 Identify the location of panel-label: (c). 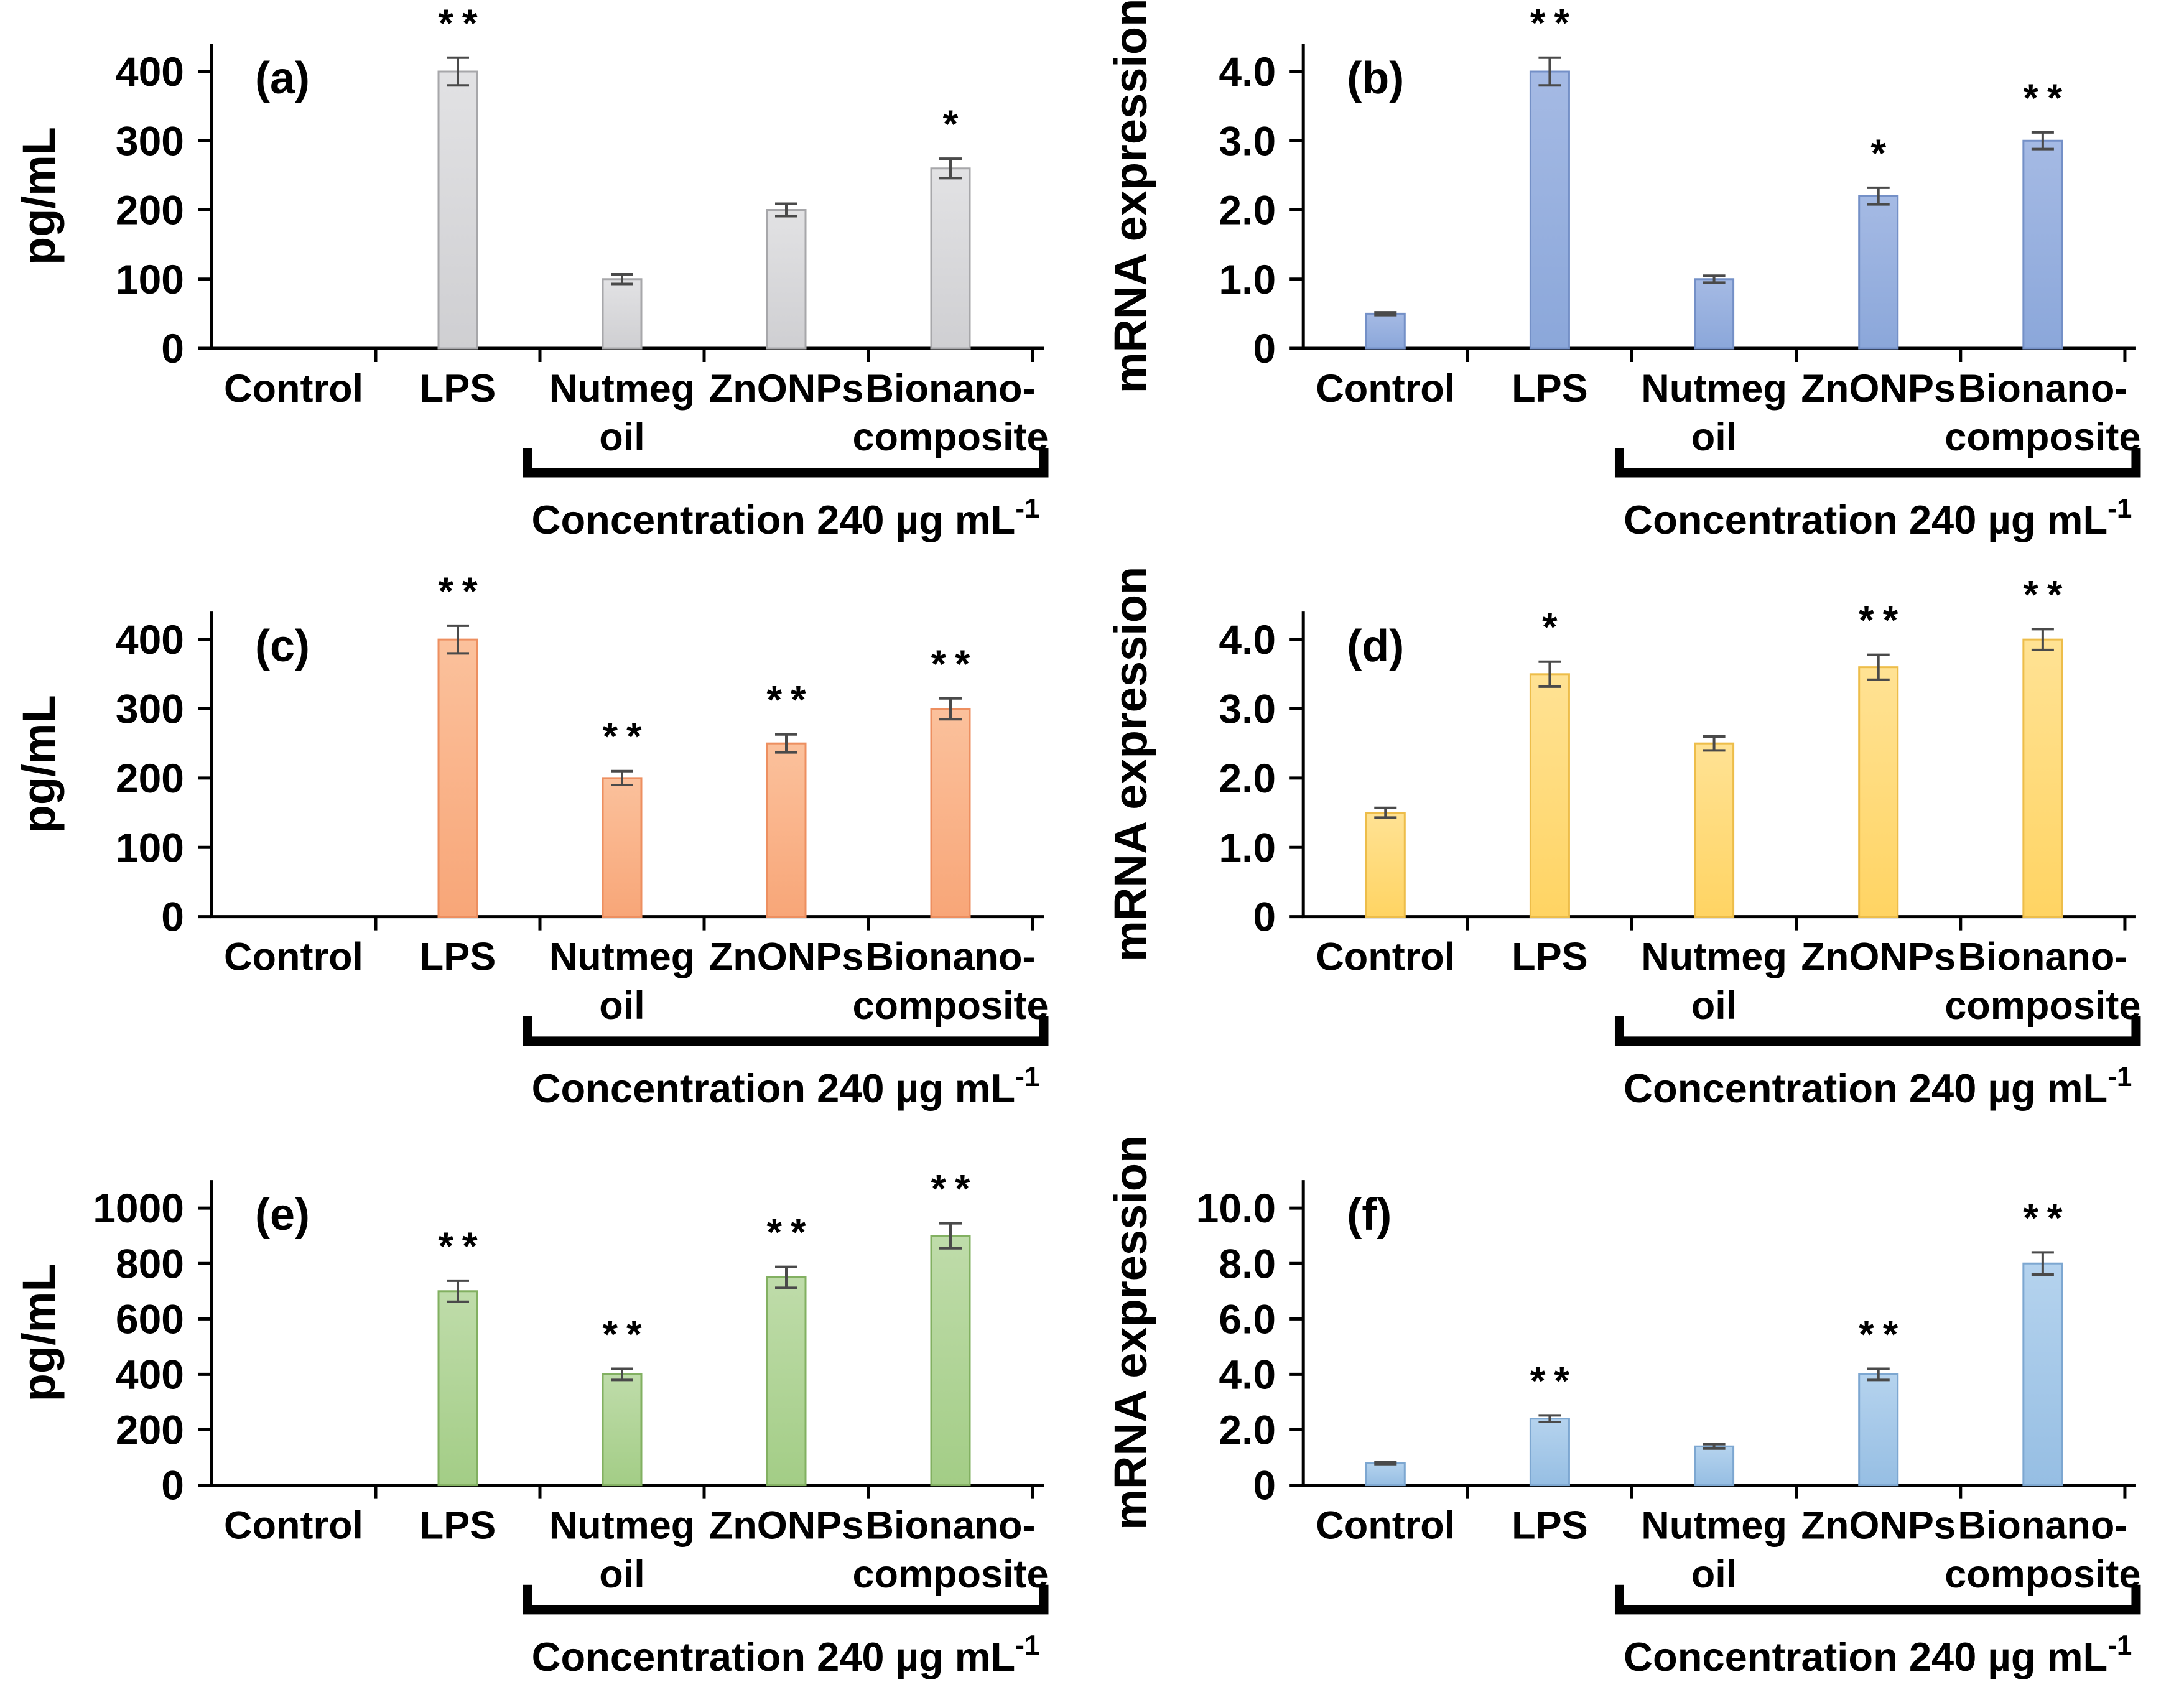
(282, 646).